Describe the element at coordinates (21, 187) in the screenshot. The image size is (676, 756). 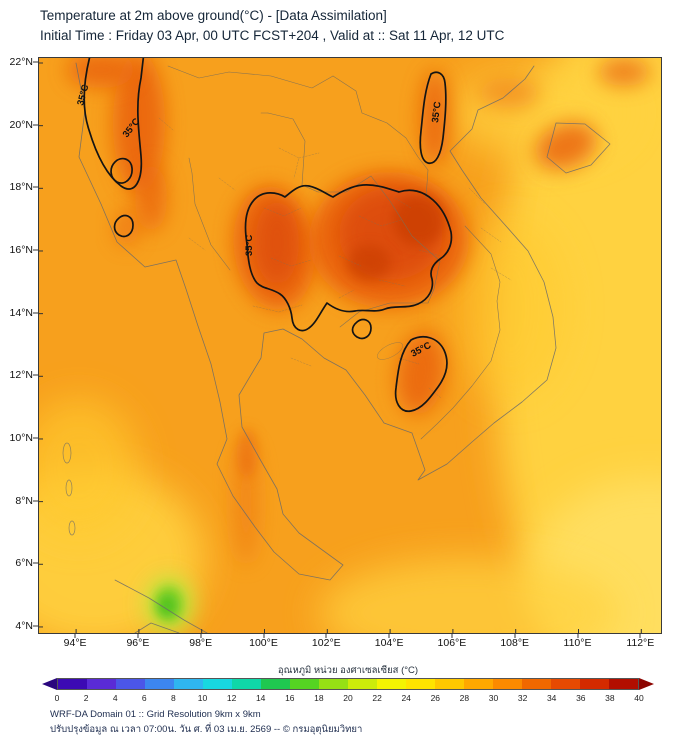
I see `lat-tick-label: 18°N` at that location.